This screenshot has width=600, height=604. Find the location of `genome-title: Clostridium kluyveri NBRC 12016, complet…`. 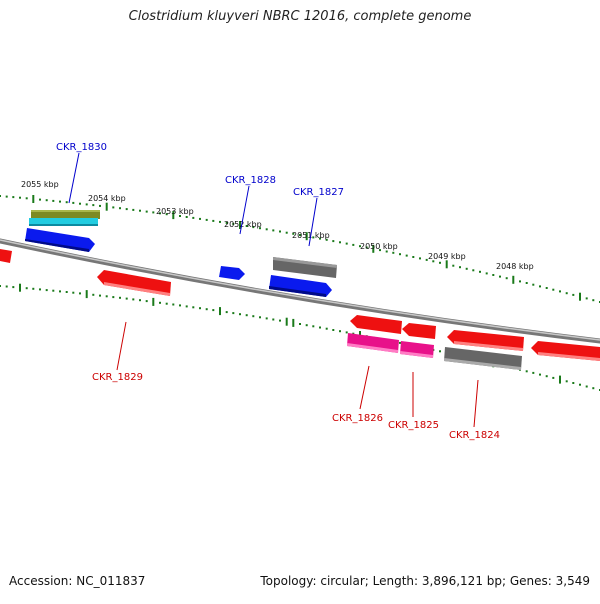

genome-title: Clostridium kluyveri NBRC 12016, complet… is located at coordinates (300, 16).